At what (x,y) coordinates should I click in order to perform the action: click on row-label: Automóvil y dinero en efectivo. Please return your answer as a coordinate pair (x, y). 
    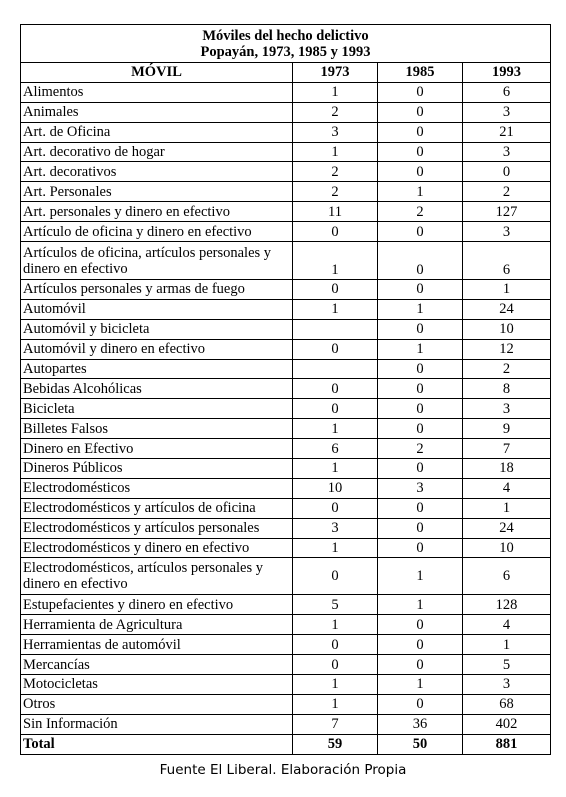
    Looking at the image, I should click on (156, 349).